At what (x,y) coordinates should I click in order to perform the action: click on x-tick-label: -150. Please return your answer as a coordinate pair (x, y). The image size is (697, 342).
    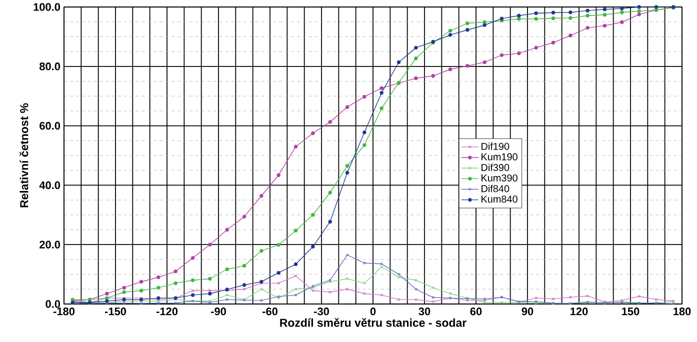
    Looking at the image, I should click on (115, 312).